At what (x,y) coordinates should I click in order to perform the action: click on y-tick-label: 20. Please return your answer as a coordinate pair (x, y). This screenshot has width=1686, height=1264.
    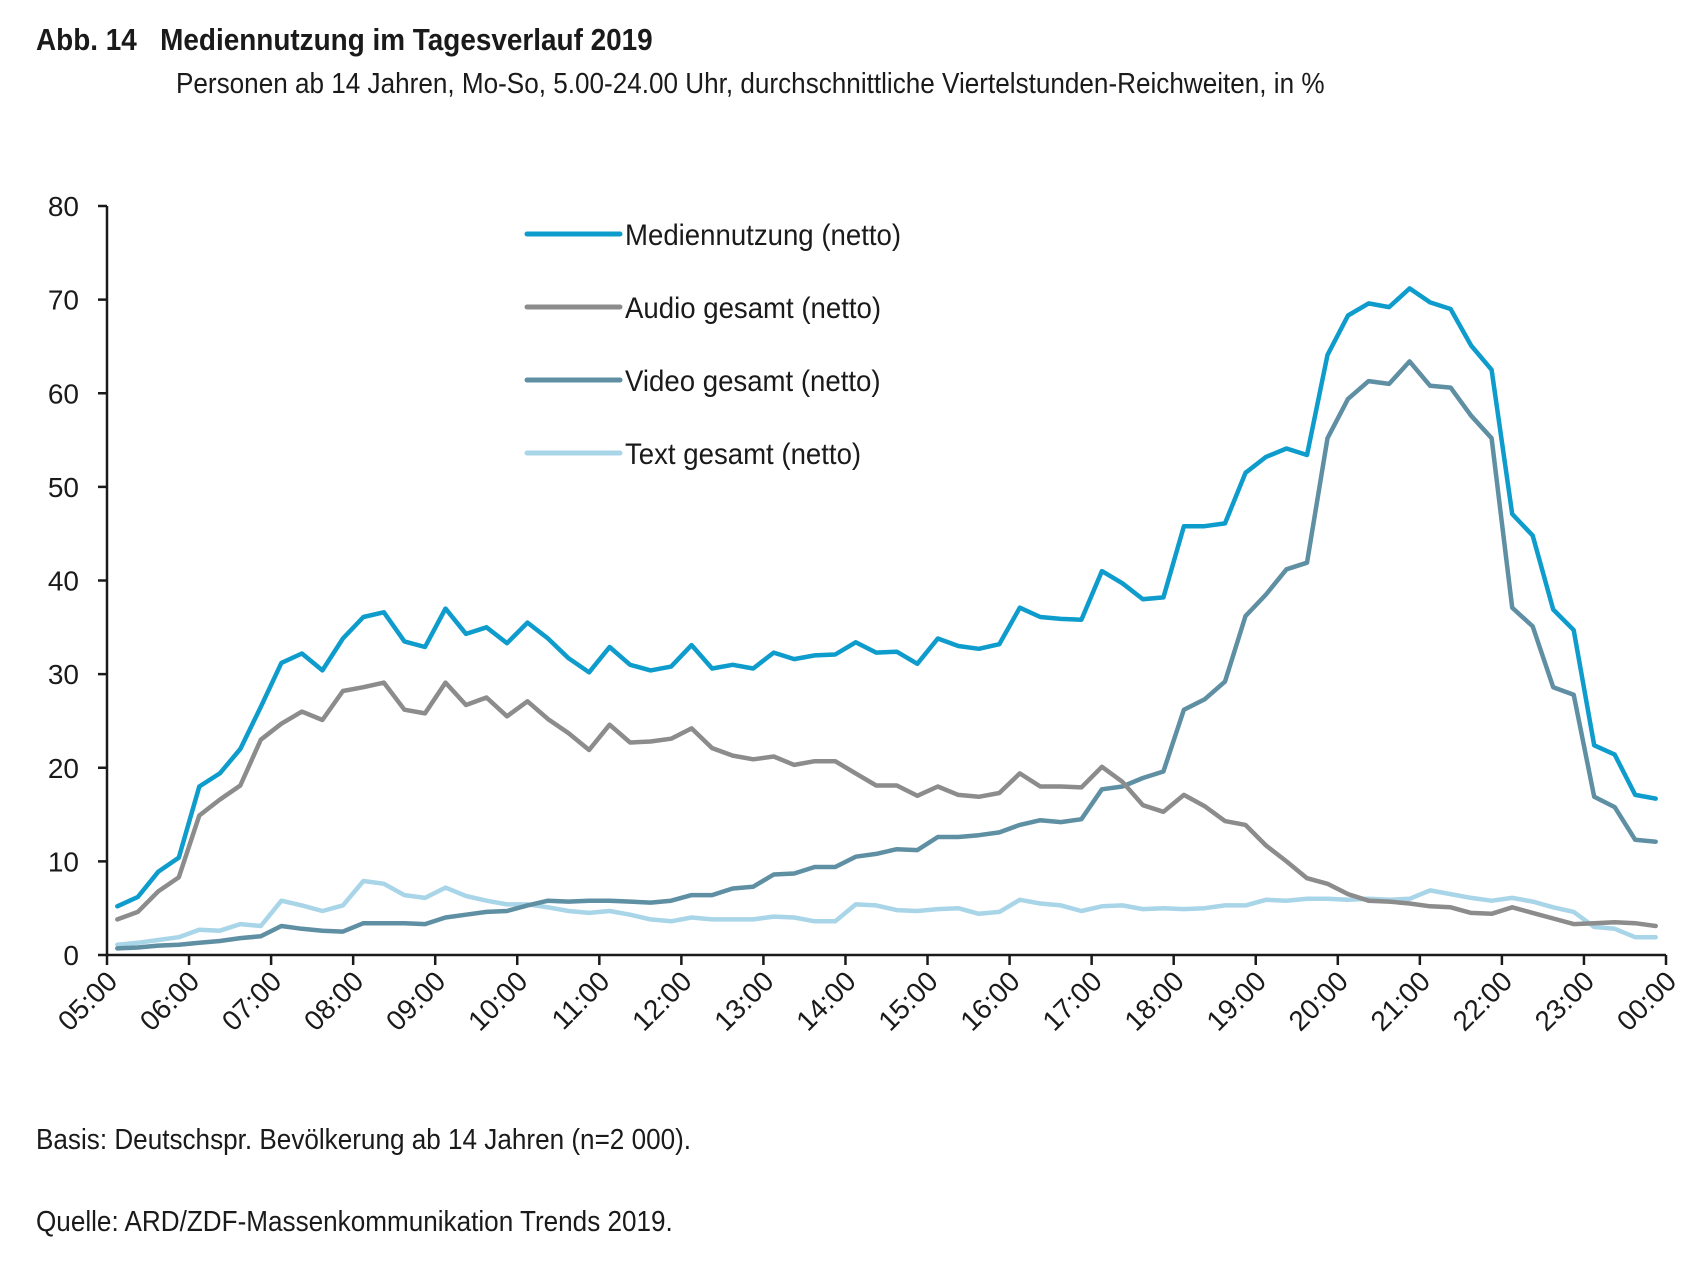
    Looking at the image, I should click on (63, 768).